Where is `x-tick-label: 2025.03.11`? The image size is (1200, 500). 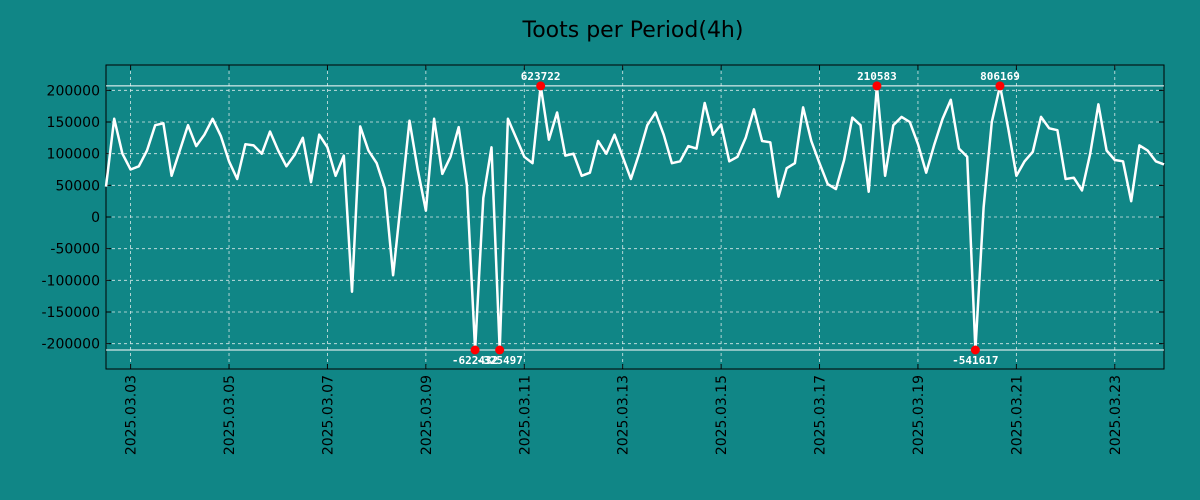
x-tick-label: 2025.03.11 is located at coordinates (525, 415).